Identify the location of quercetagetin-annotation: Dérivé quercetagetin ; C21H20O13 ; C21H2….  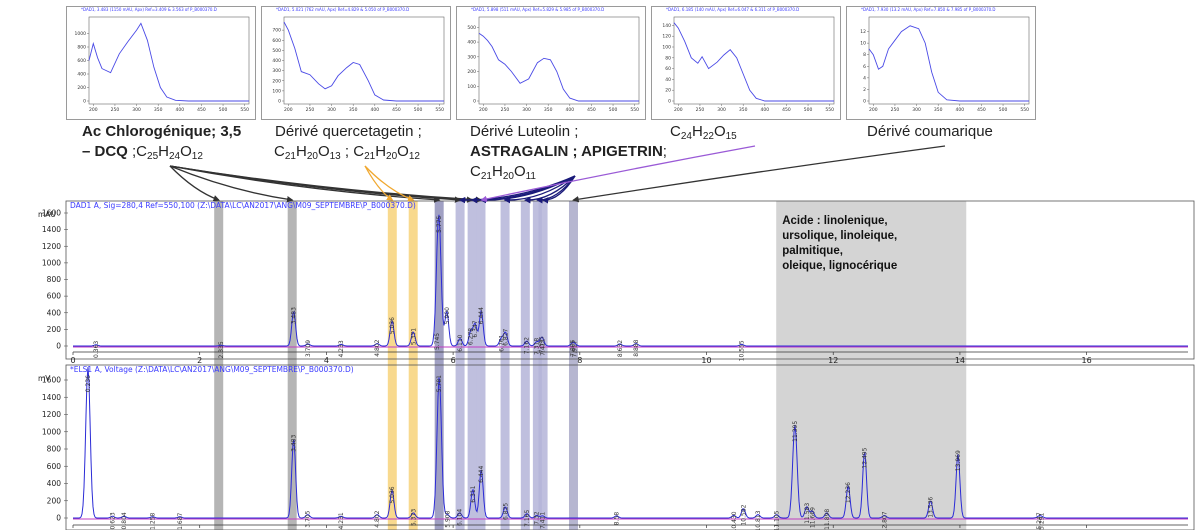
(348, 142).